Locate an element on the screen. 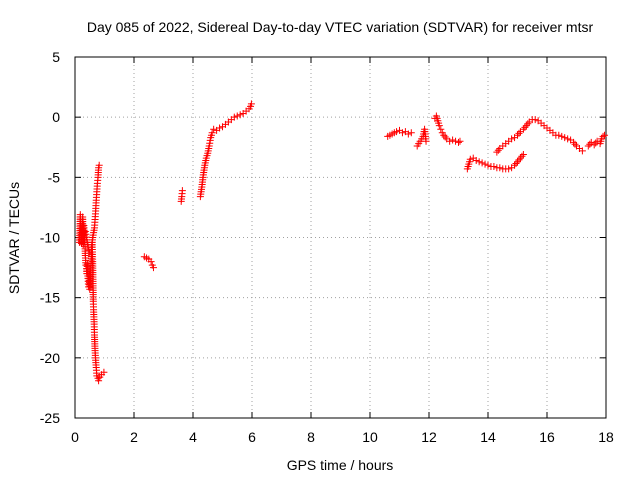  y-tick-label: -15 is located at coordinates (50, 298).